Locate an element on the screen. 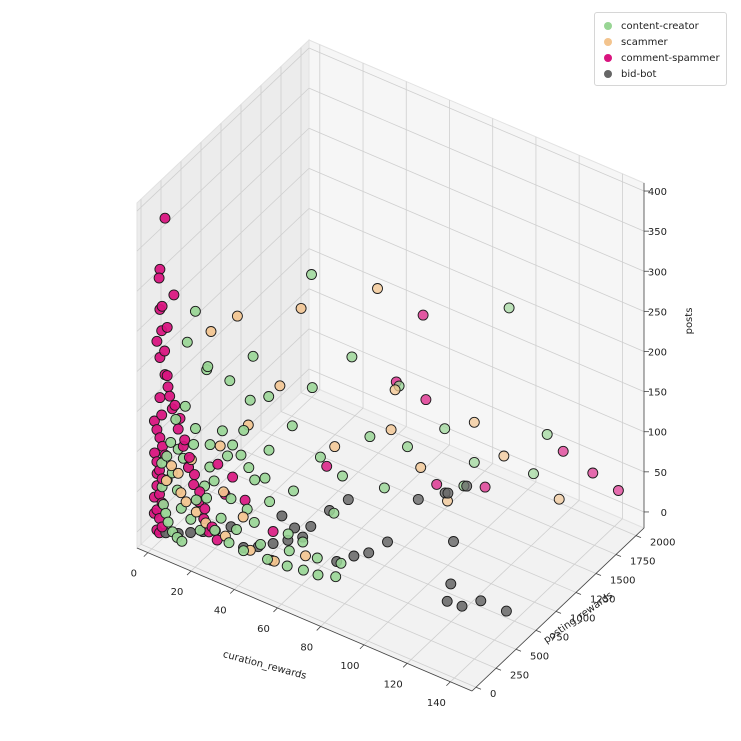 The height and width of the screenshot is (741, 741). y-tick-label: 0 is located at coordinates (493, 694).